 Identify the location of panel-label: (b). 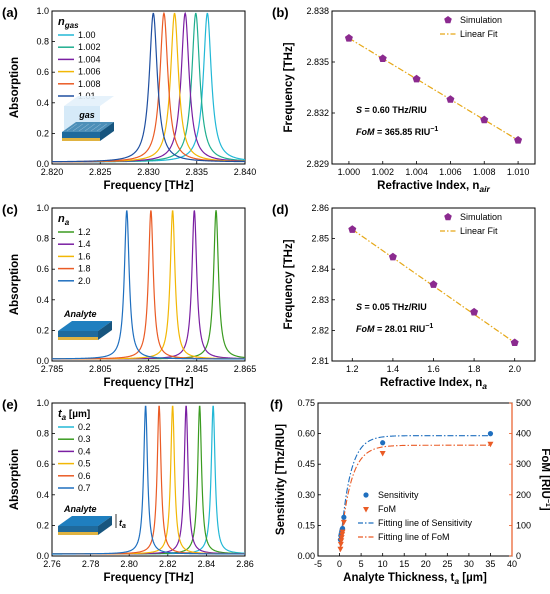
(280, 12).